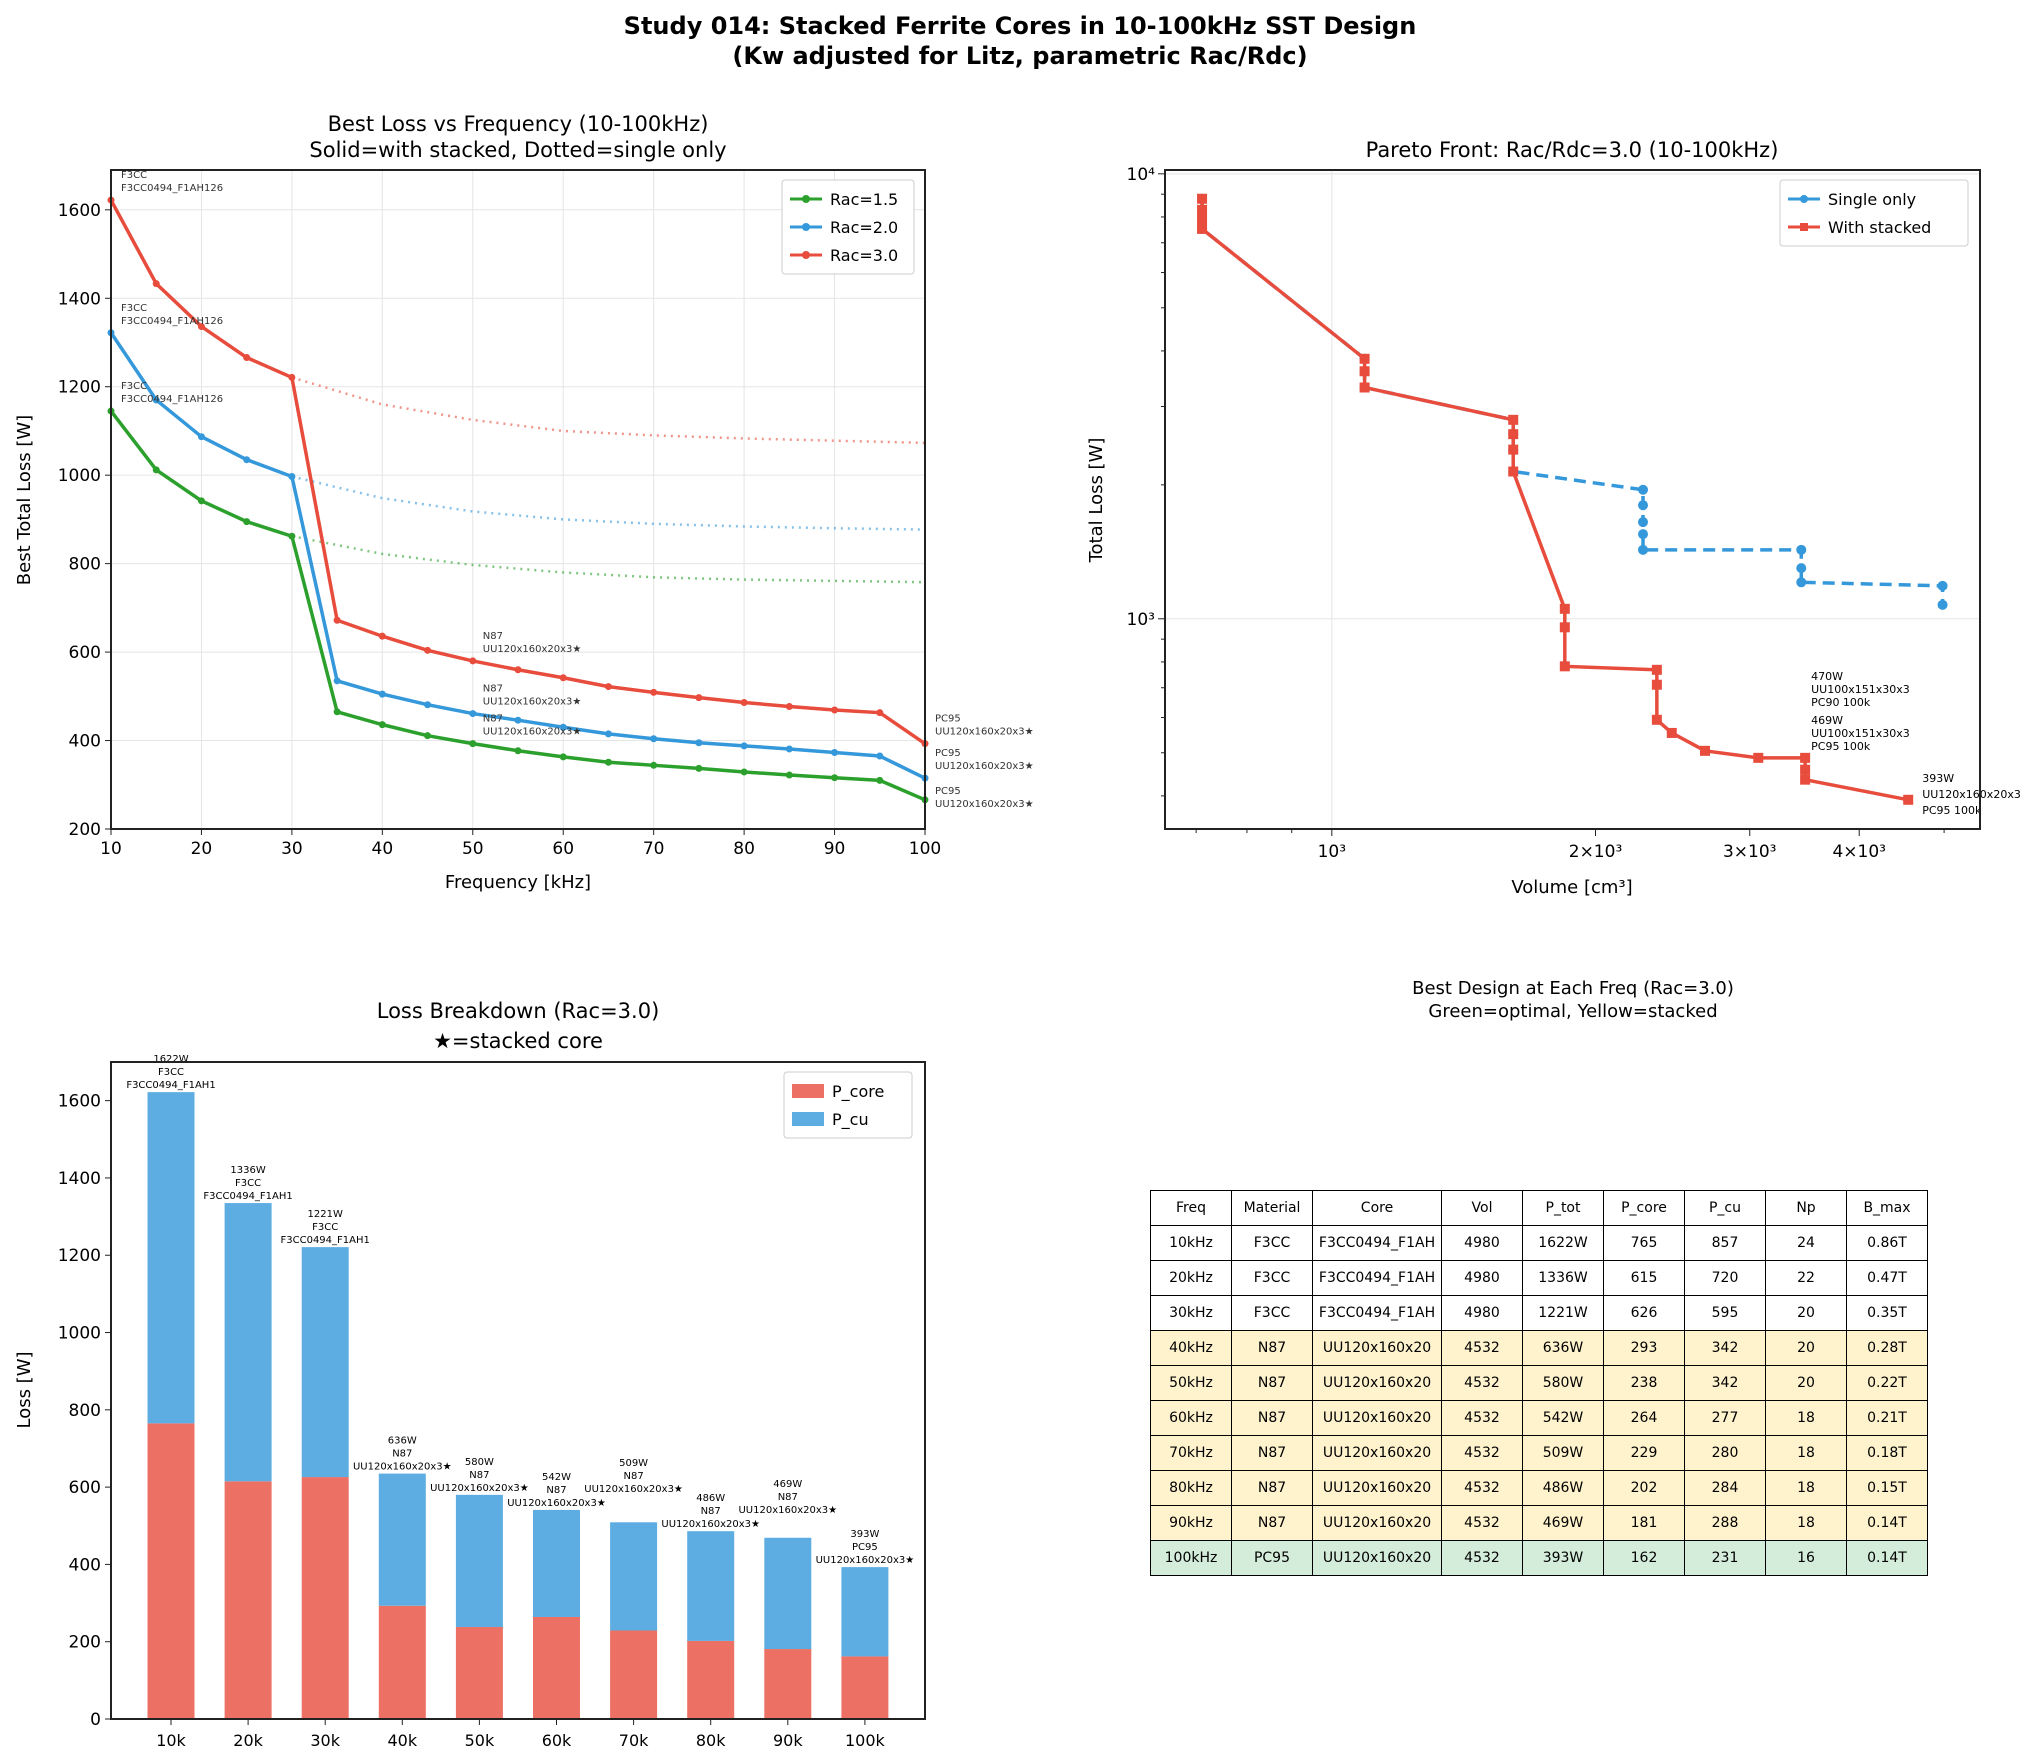 The height and width of the screenshot is (1759, 2041). Describe the element at coordinates (325, 1598) in the screenshot. I see `bar-P_core-30k` at that location.